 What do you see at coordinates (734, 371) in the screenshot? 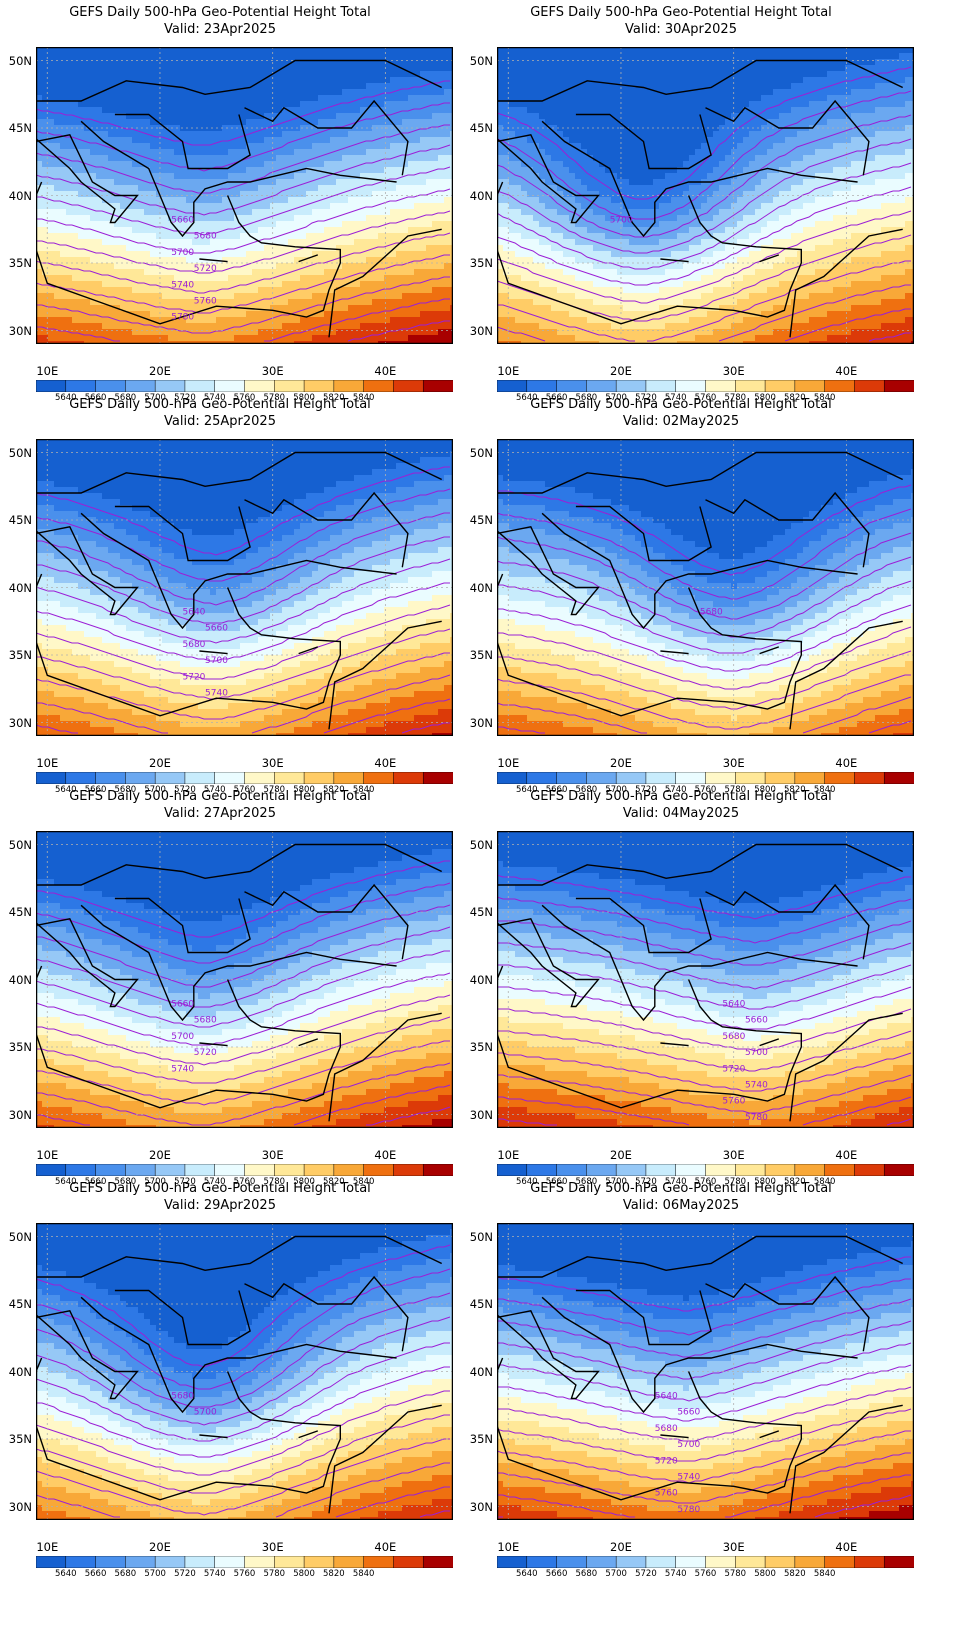
I see `lon-tick-label: 30E` at bounding box center [734, 371].